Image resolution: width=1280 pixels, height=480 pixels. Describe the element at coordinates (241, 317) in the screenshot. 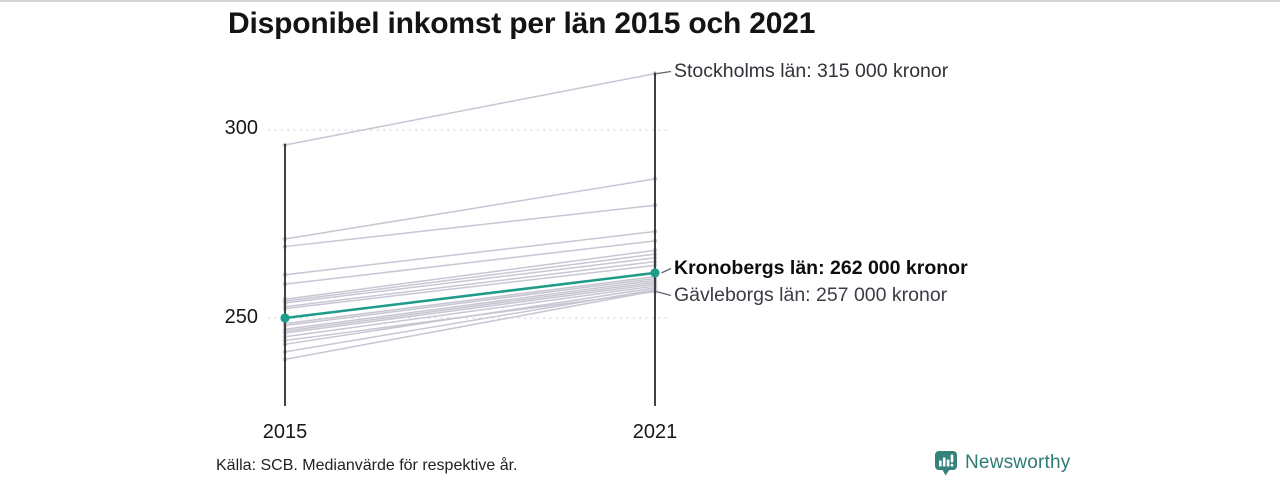

I see `y-tick-250: 250` at that location.